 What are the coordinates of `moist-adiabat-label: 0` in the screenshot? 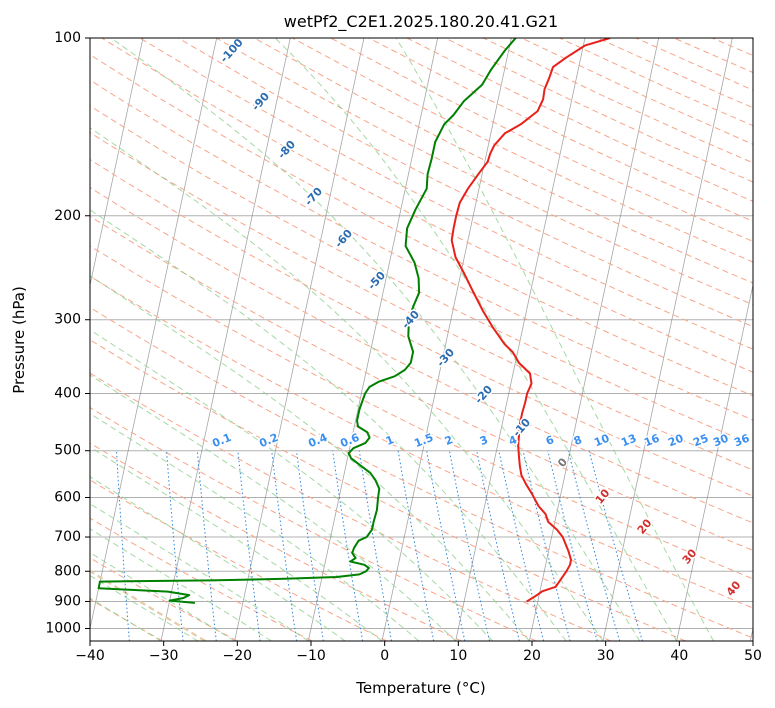 It's located at (562, 462).